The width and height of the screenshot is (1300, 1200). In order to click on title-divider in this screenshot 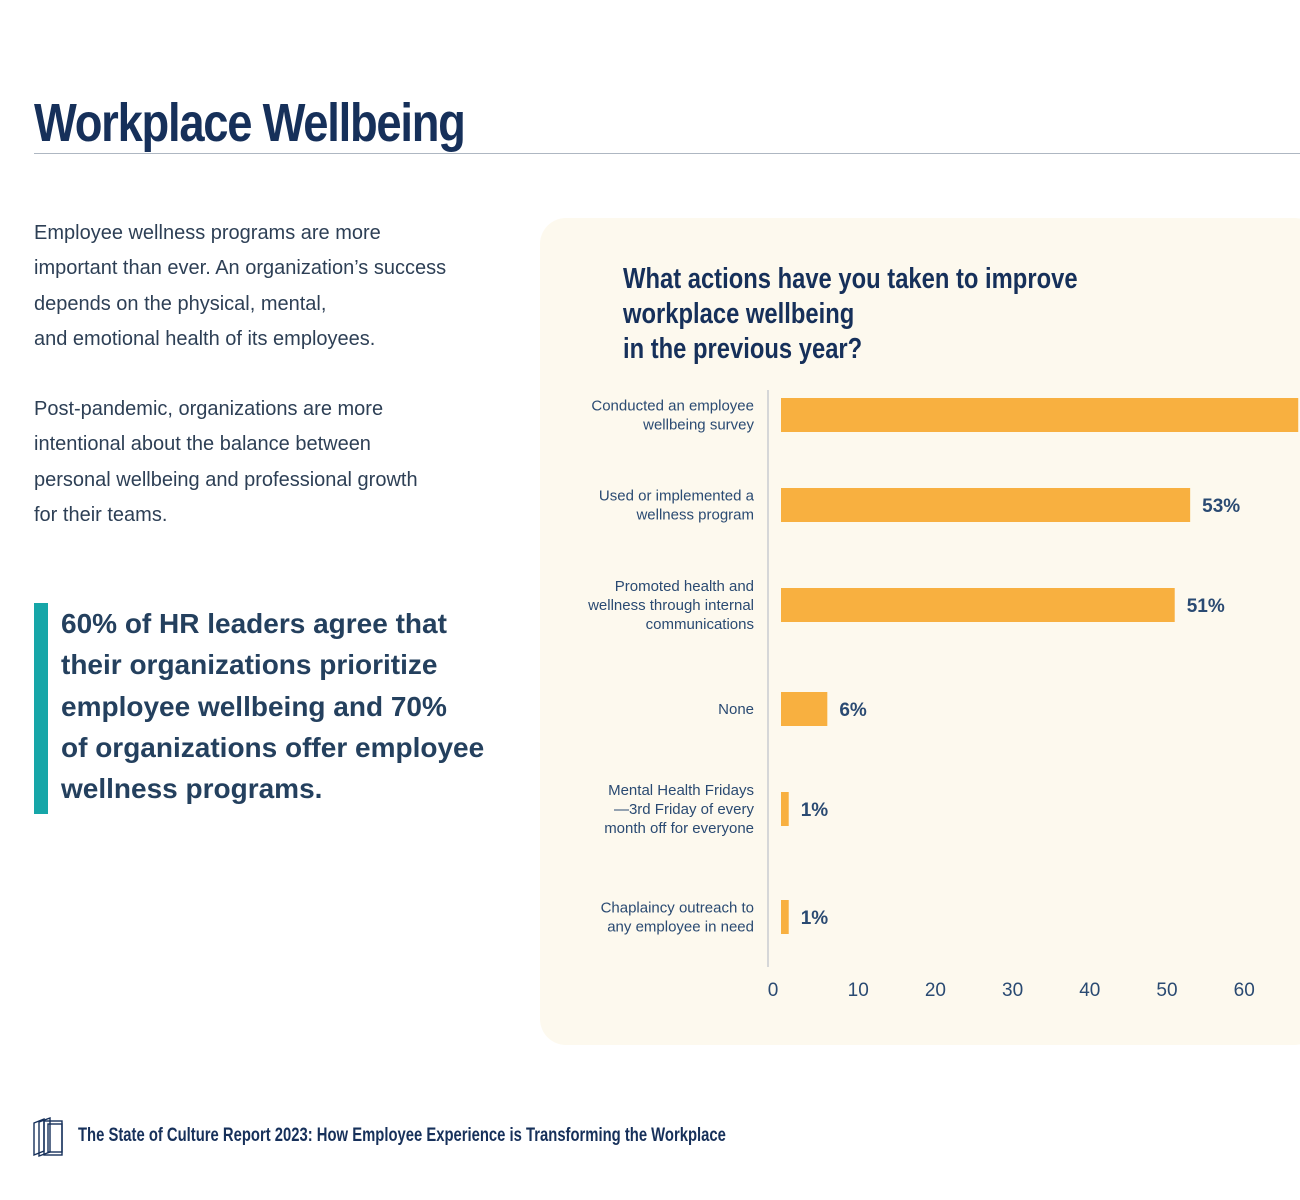, I will do `click(667, 153)`.